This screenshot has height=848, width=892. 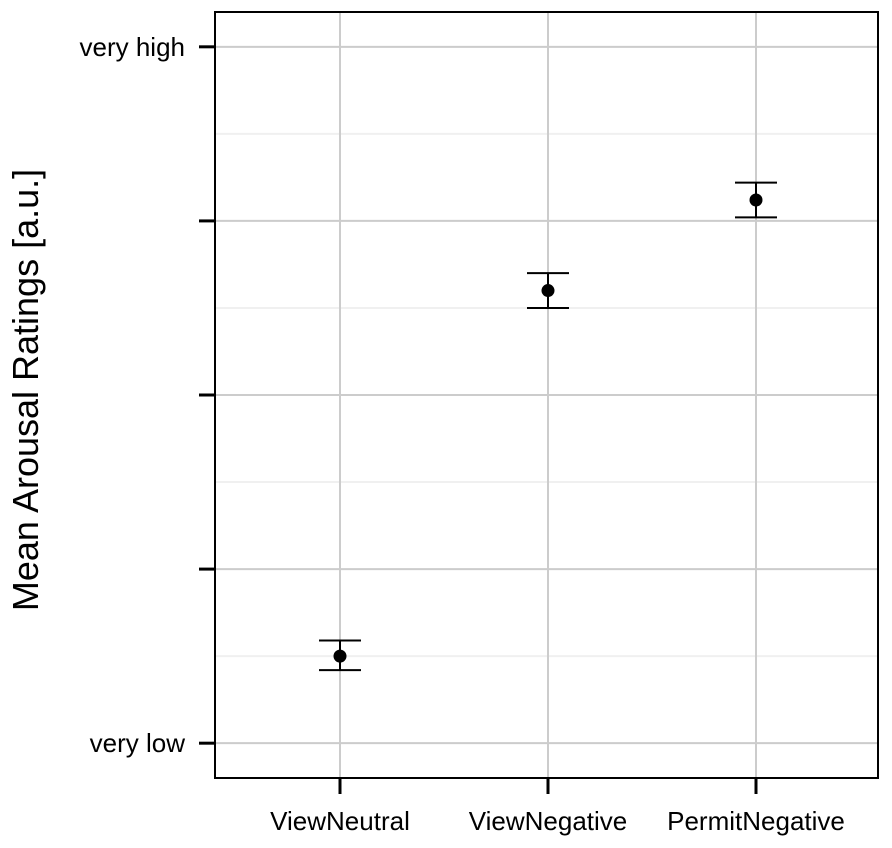 I want to click on y-axis-ticks: very low very high, so click(x=147, y=395).